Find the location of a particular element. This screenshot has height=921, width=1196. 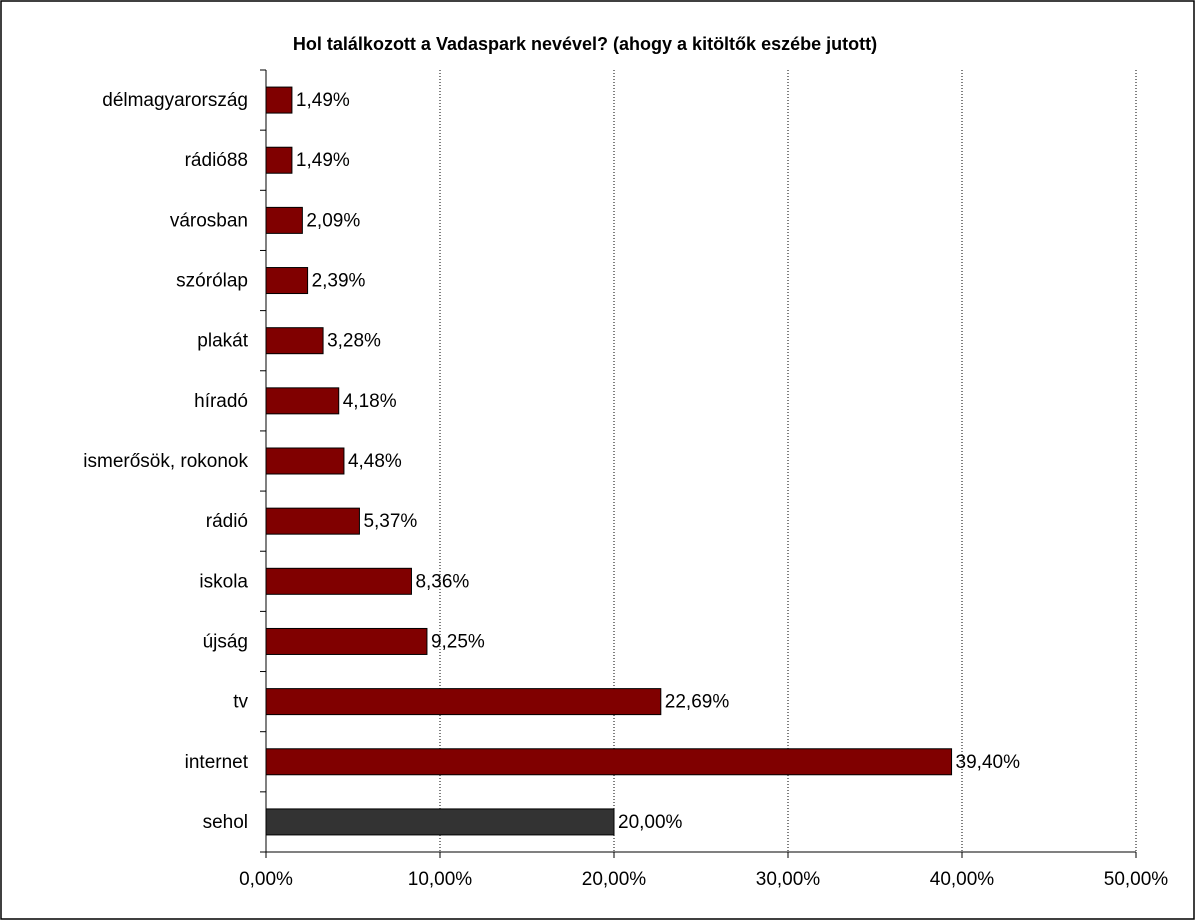

data-label: 22,69% is located at coordinates (697, 702).